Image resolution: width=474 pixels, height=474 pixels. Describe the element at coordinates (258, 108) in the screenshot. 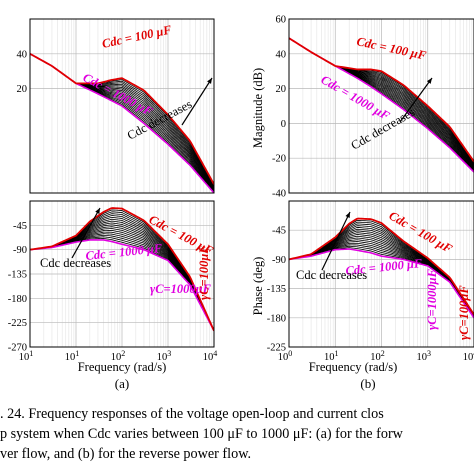

I see `panel-b-mag-ylabel: Magnitude (dB)` at that location.